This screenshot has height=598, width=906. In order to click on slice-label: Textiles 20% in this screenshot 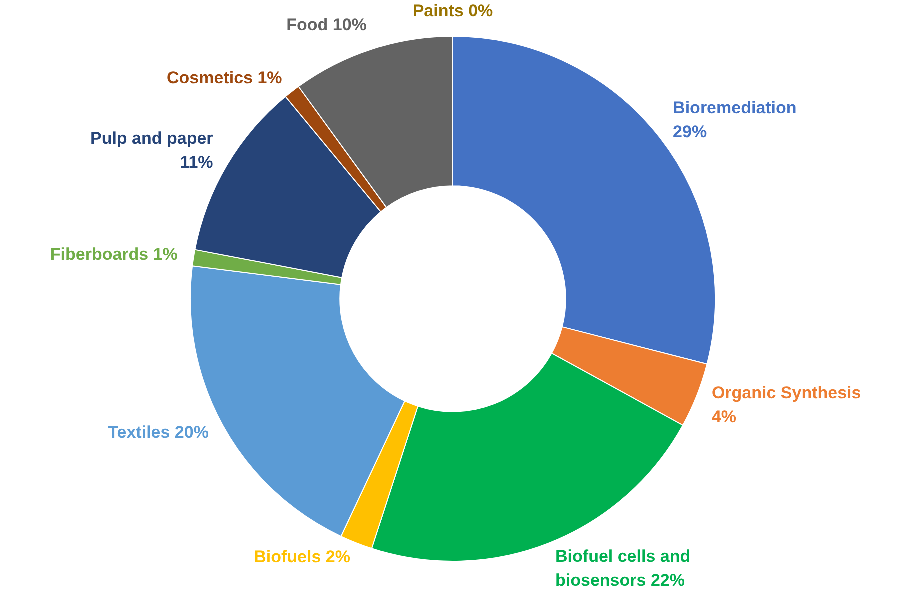, I will do `click(158, 432)`.